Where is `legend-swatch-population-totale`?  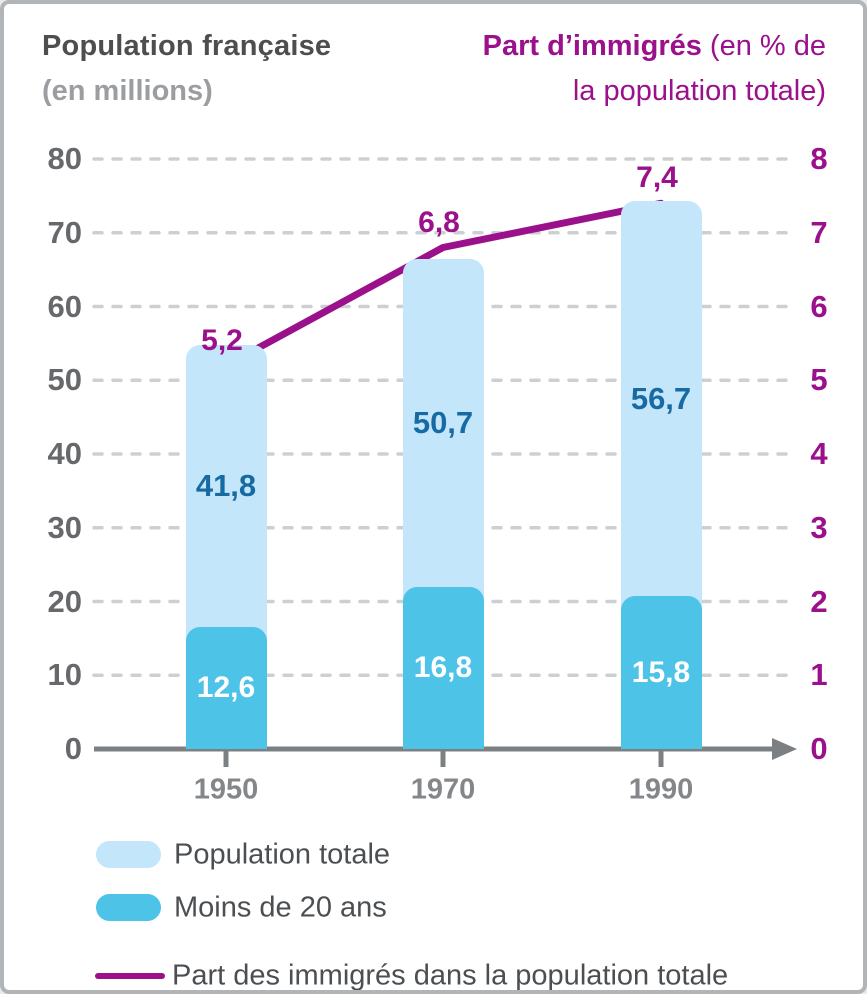
legend-swatch-population-totale is located at coordinates (128, 854).